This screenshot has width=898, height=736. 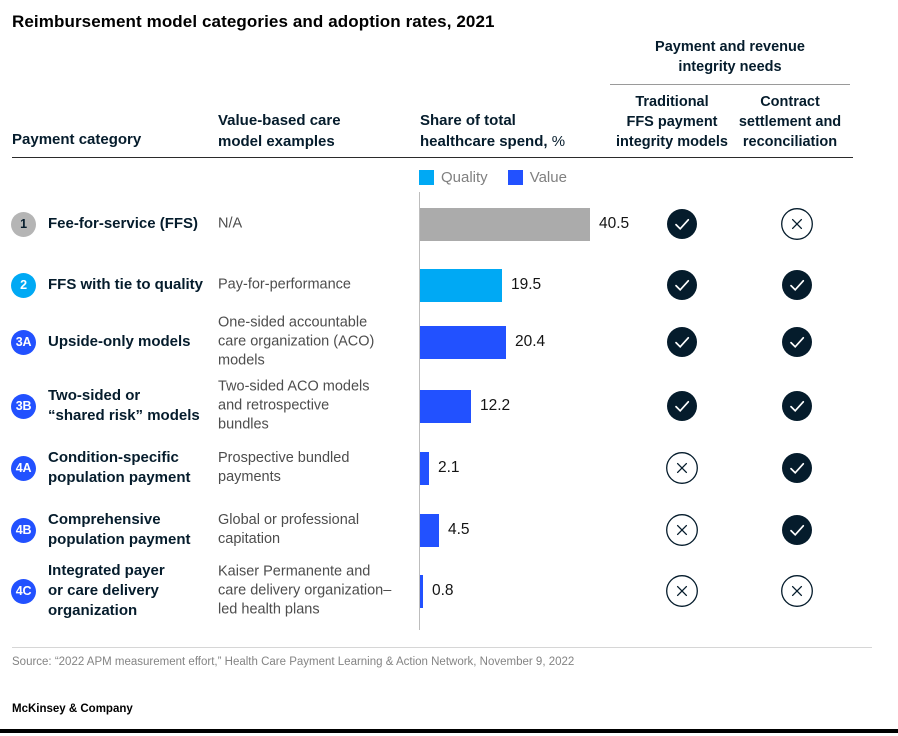 What do you see at coordinates (730, 84) in the screenshot?
I see `group-header-underline` at bounding box center [730, 84].